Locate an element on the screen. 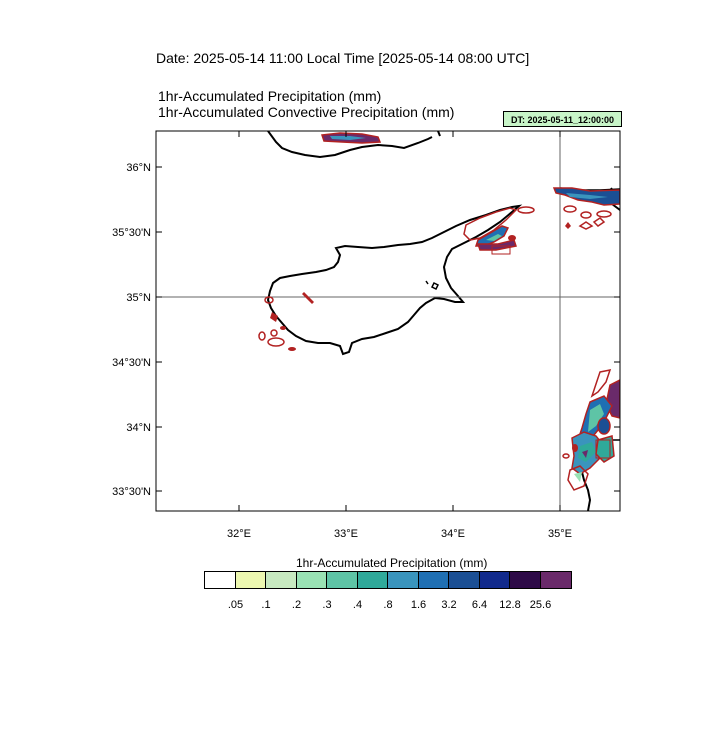  precip-cell-karpas is located at coordinates (499, 230).